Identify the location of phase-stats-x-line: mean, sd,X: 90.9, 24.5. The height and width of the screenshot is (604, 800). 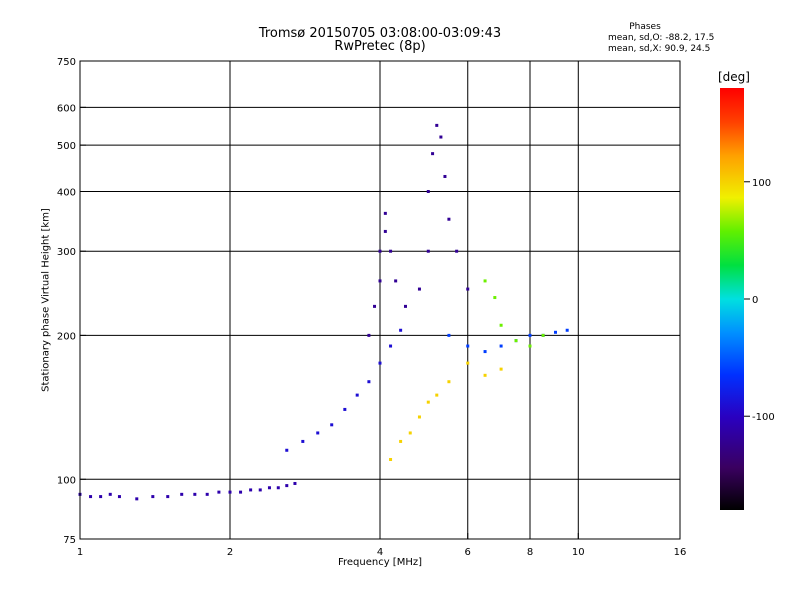
(659, 49).